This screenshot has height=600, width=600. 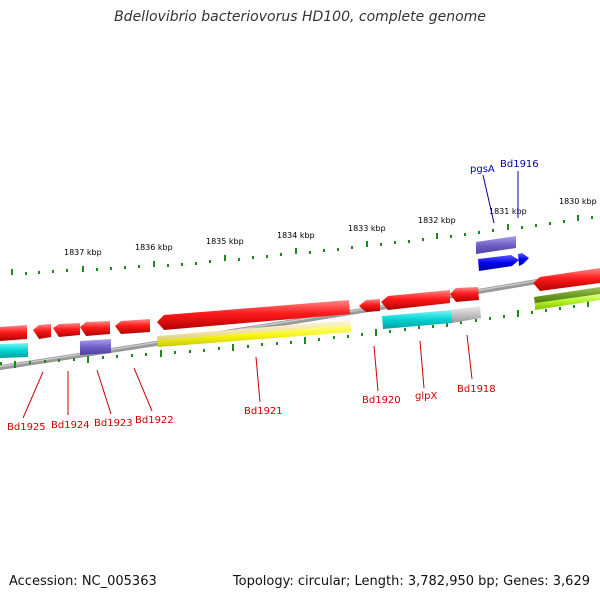 I want to click on gene-Bd1921, so click(x=253, y=315).